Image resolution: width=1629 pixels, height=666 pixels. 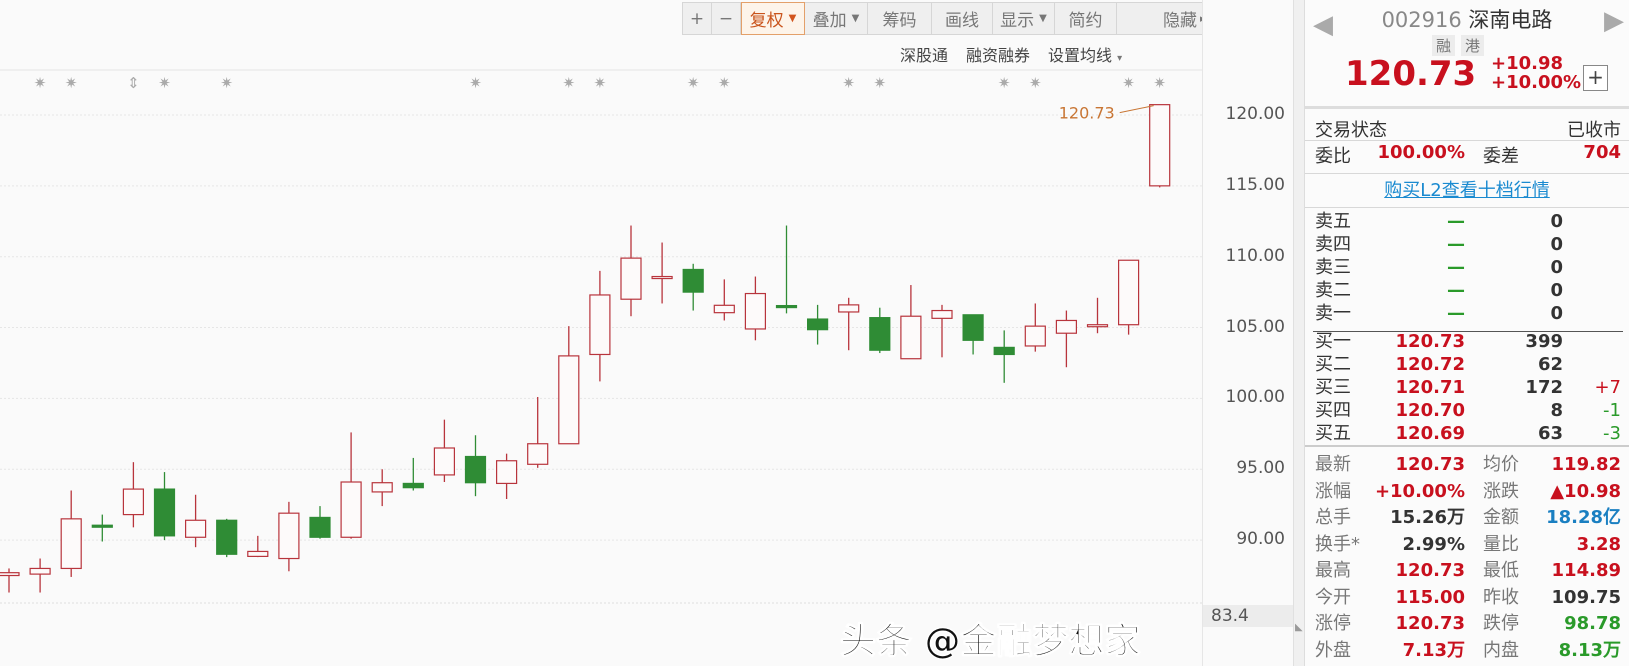 I want to click on bid-delta: -3, so click(x=1612, y=433).